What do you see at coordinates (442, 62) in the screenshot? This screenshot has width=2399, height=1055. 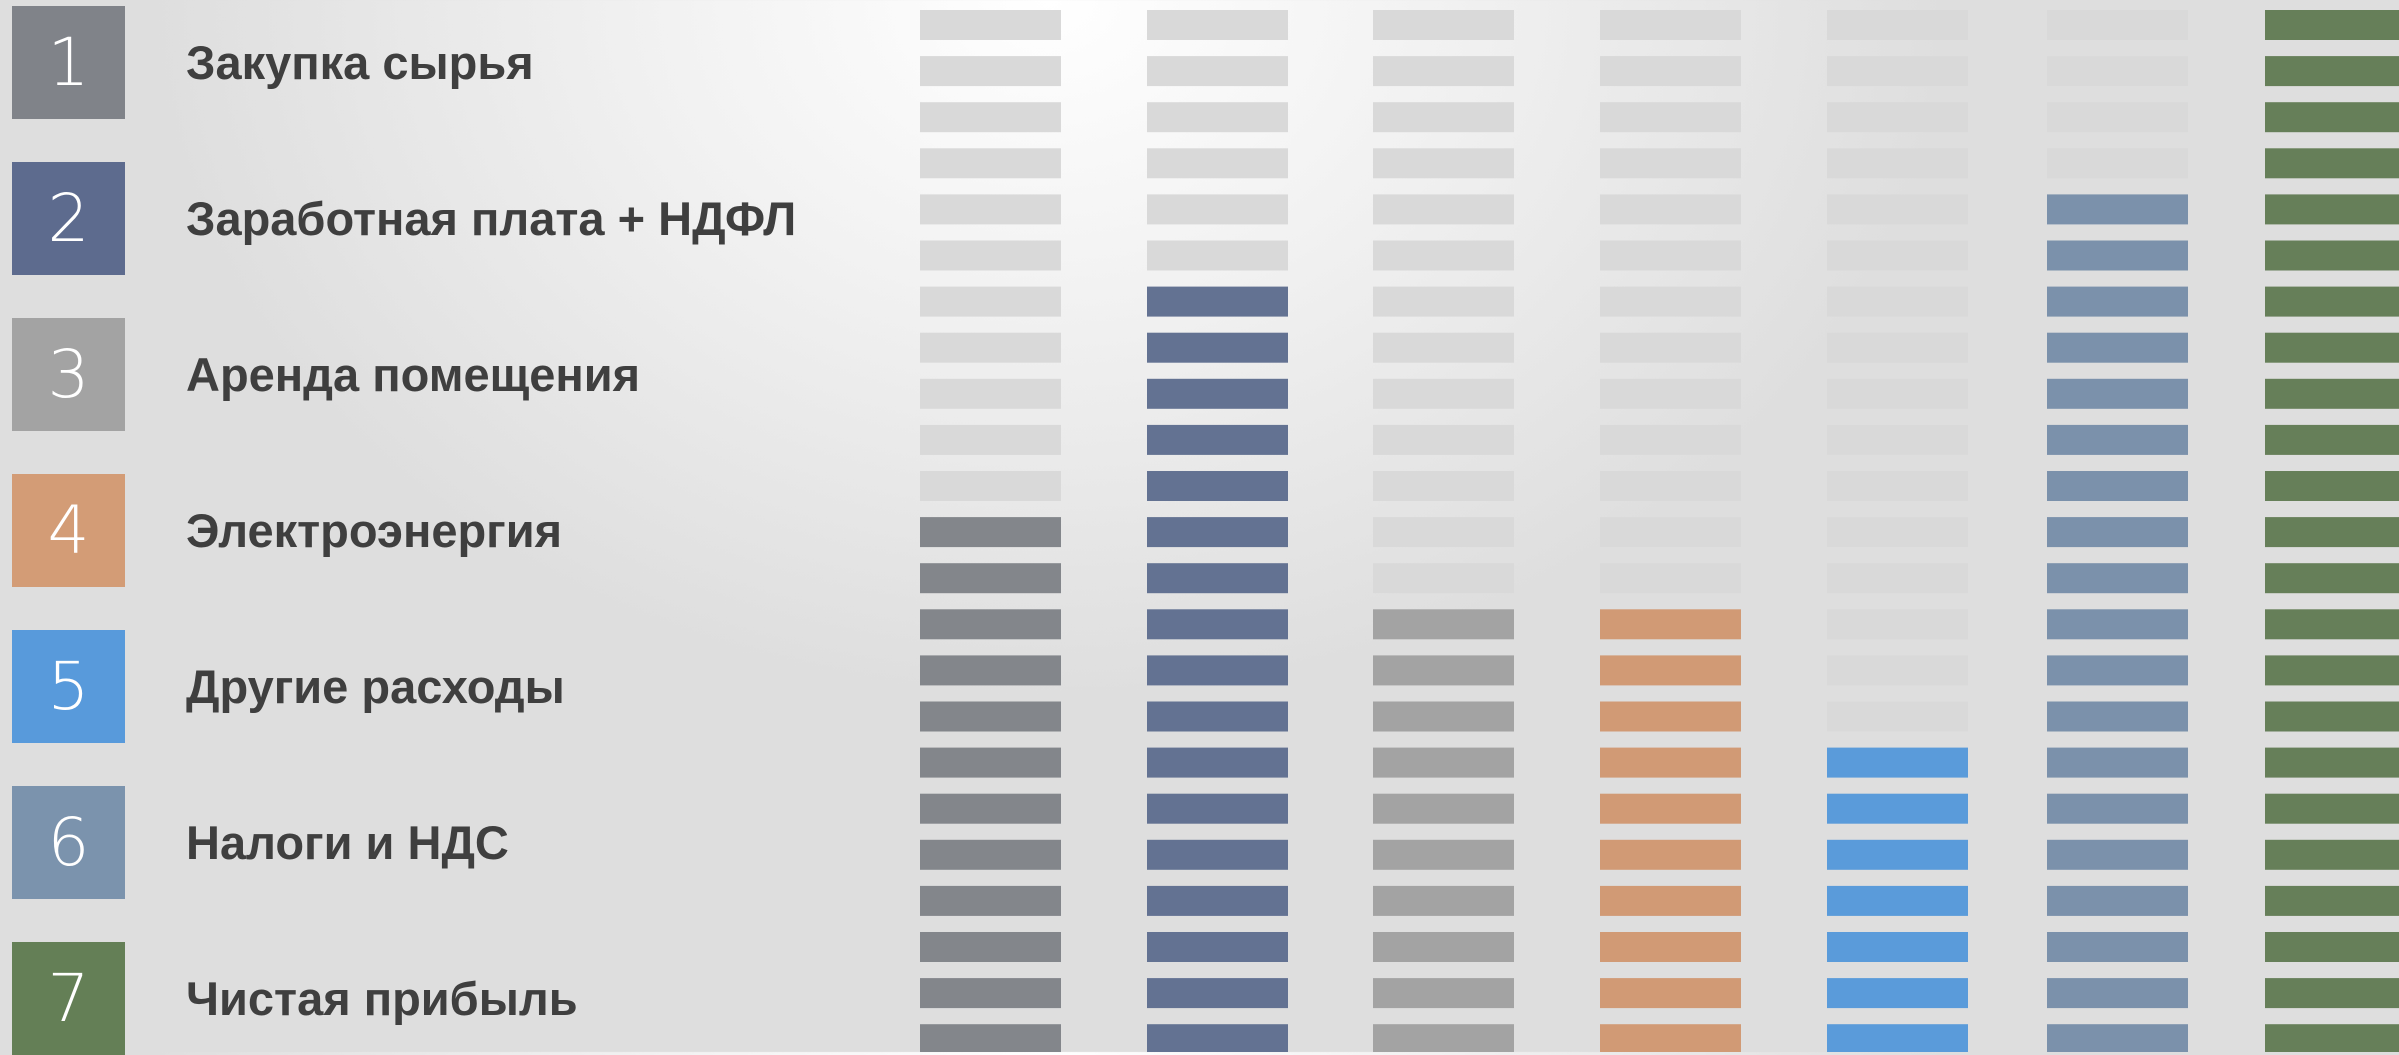 I see `legend-item: 1 Закупка сырья` at bounding box center [442, 62].